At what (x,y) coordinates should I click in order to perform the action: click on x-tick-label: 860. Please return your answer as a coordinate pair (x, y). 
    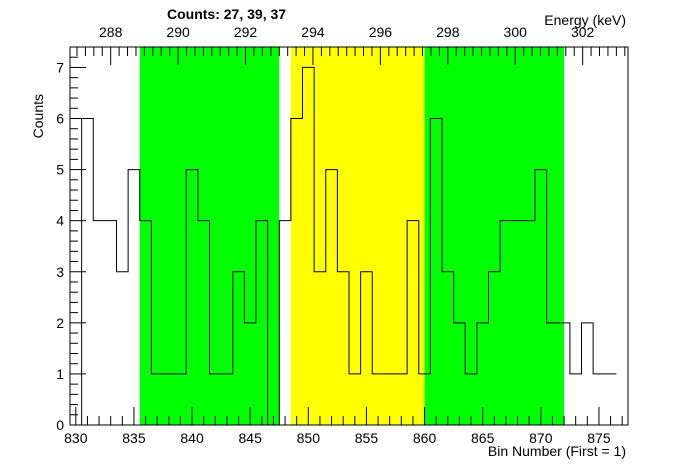
    Looking at the image, I should click on (425, 438).